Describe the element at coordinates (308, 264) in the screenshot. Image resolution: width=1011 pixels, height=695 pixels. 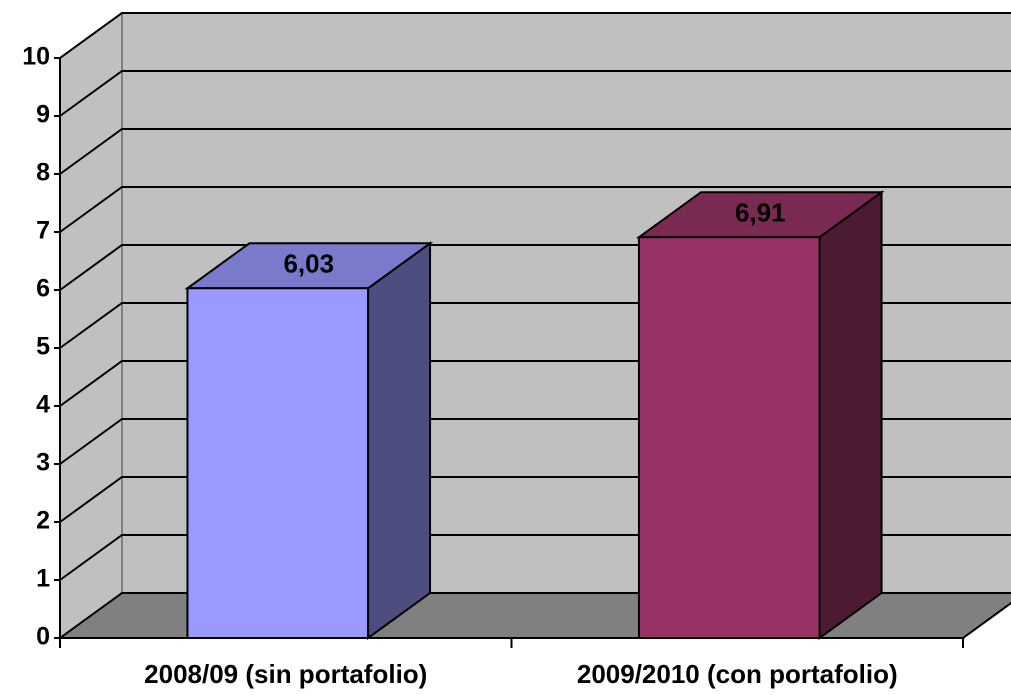
I see `data-label: 6,03` at that location.